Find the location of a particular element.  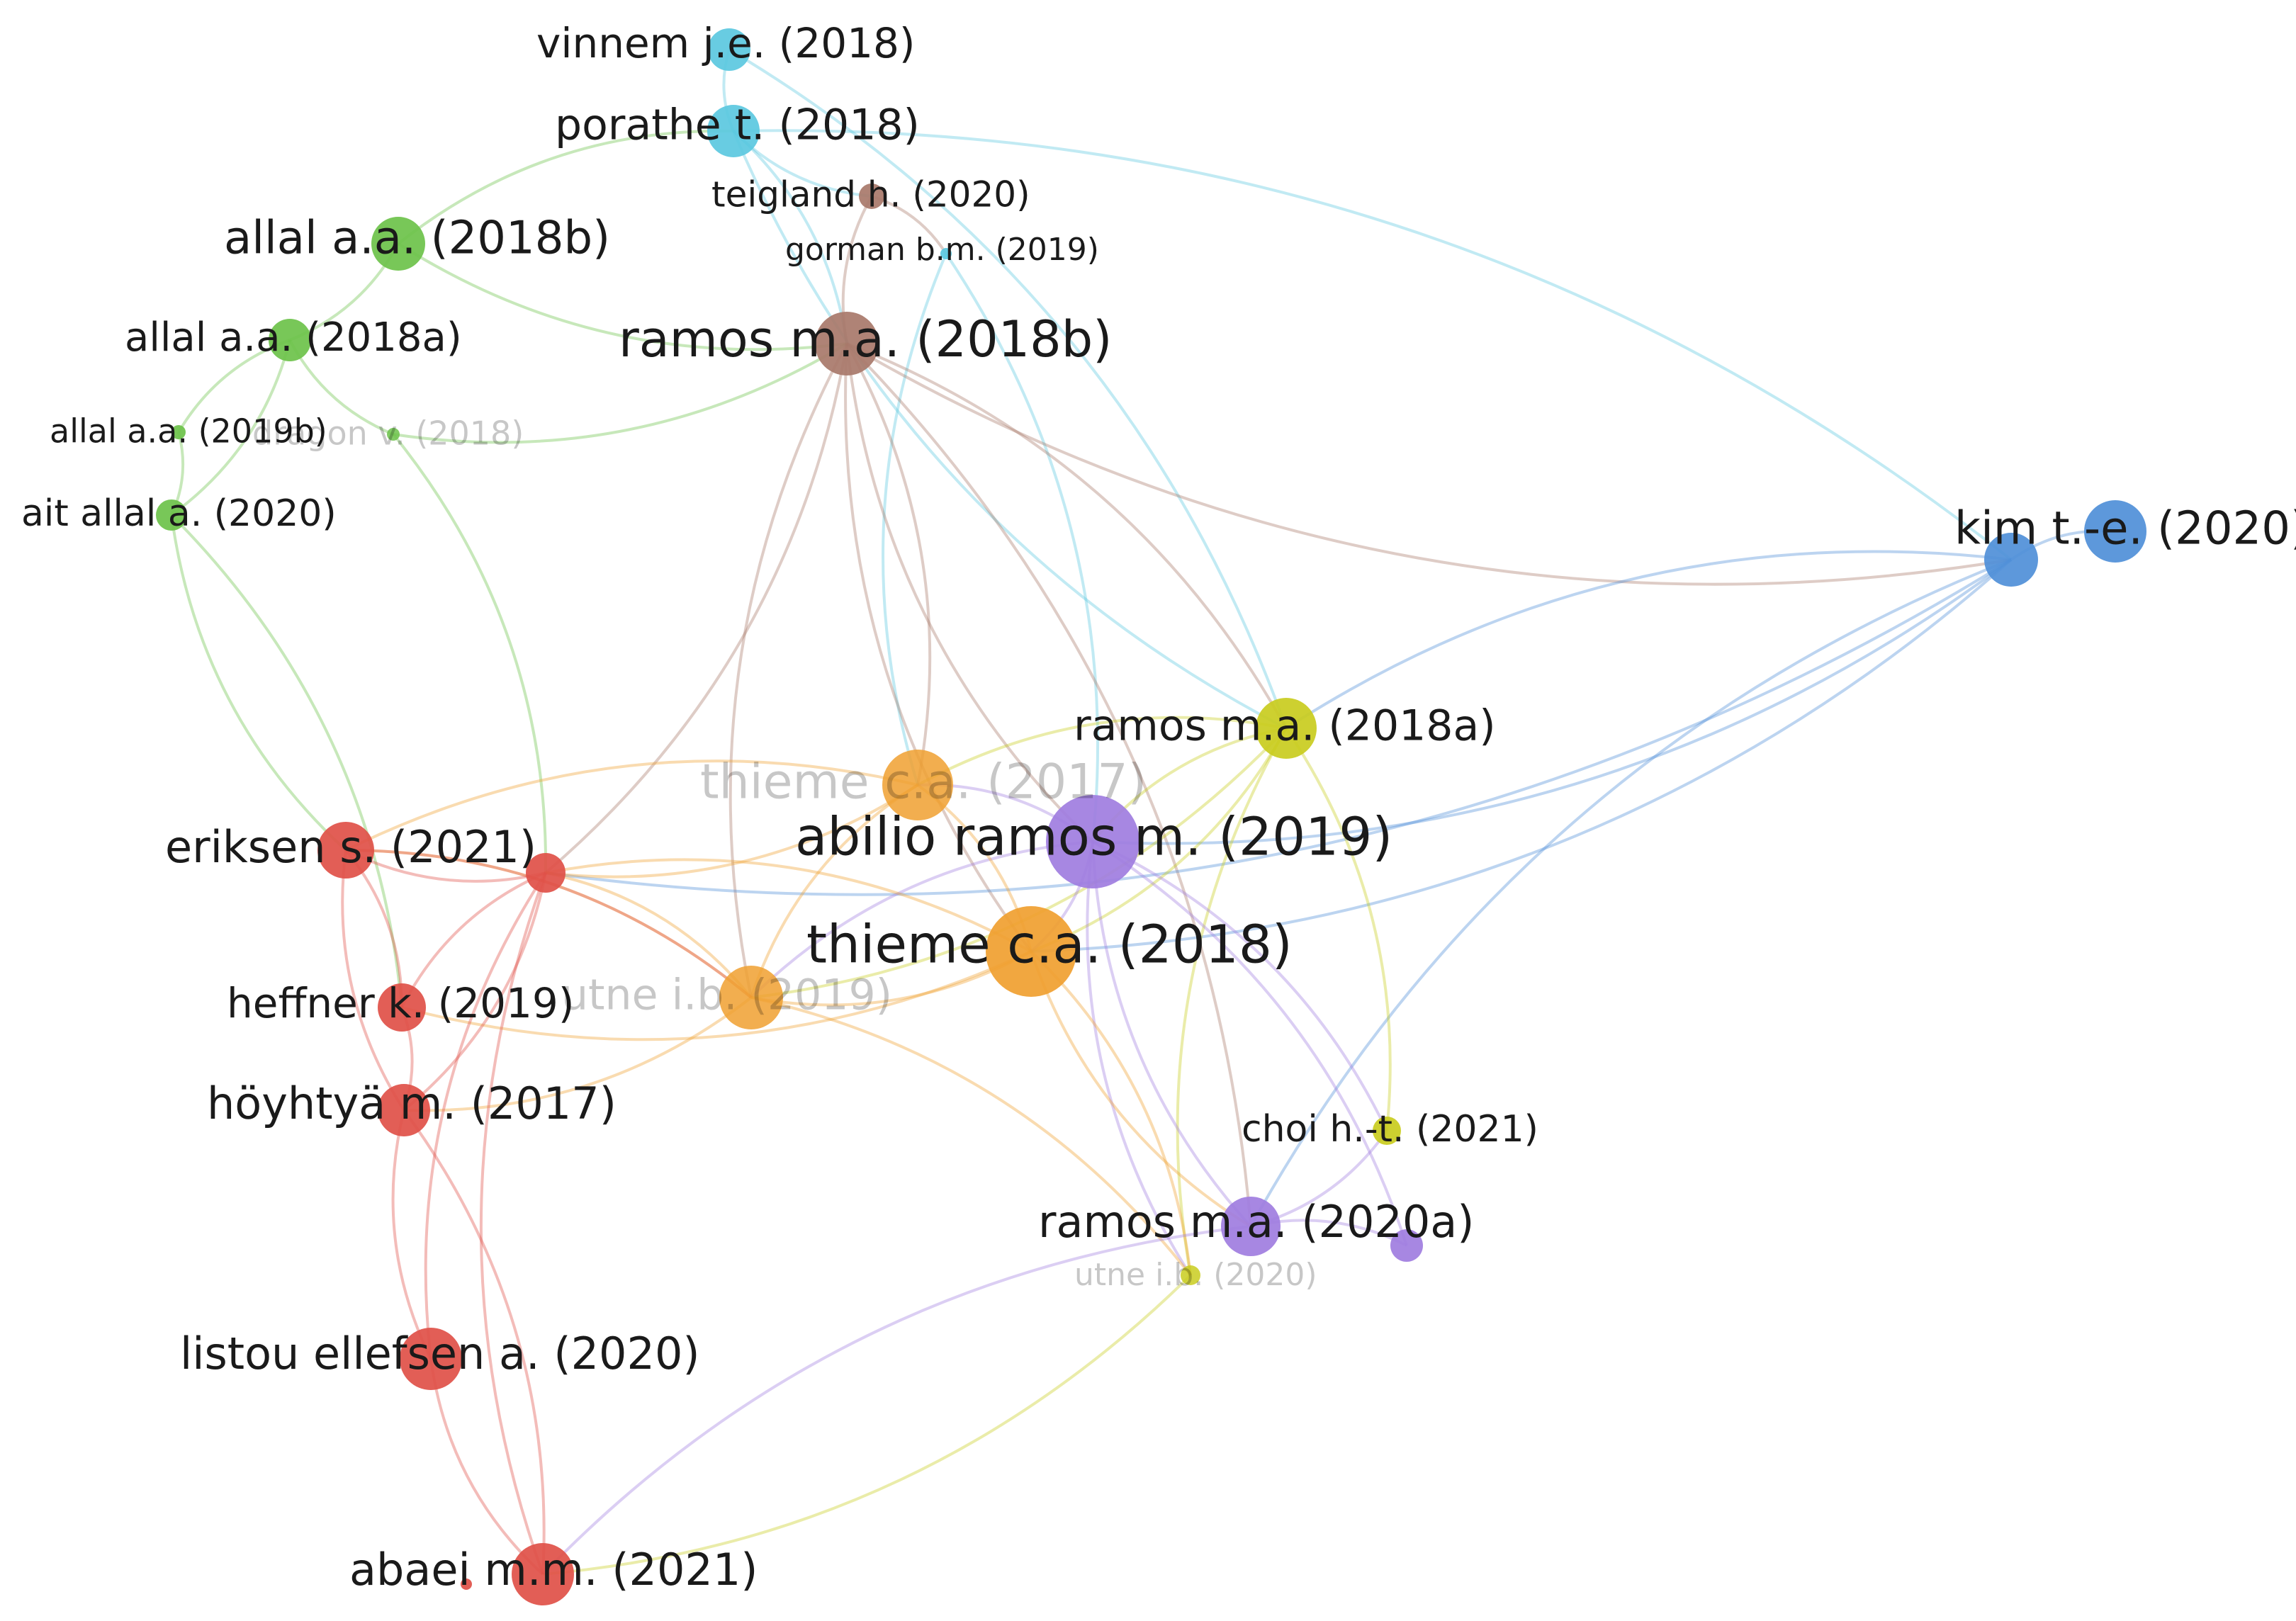

edge-ramos18b-thieme18 is located at coordinates (938, 648).